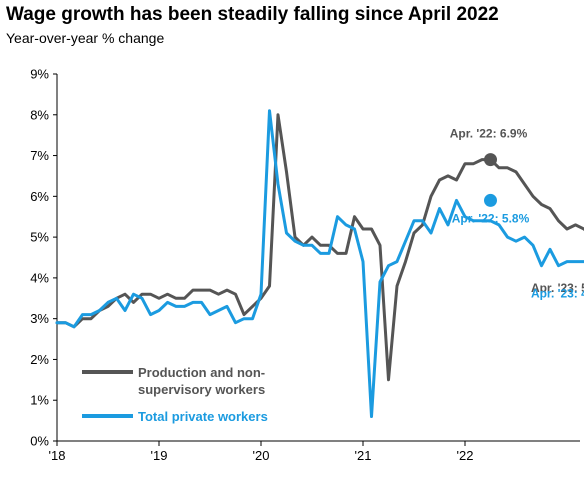 This screenshot has width=584, height=483. I want to click on y-tick-label: 6%, so click(39, 196).